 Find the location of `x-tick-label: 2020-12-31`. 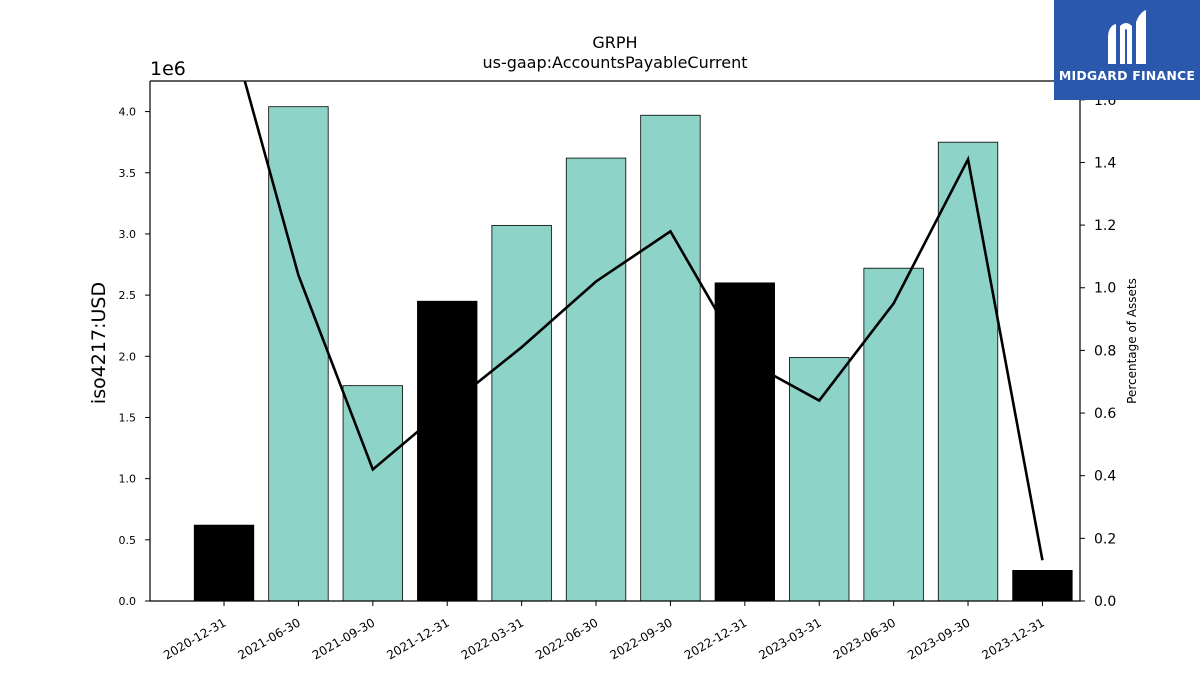

x-tick-label: 2020-12-31 is located at coordinates (194, 638).